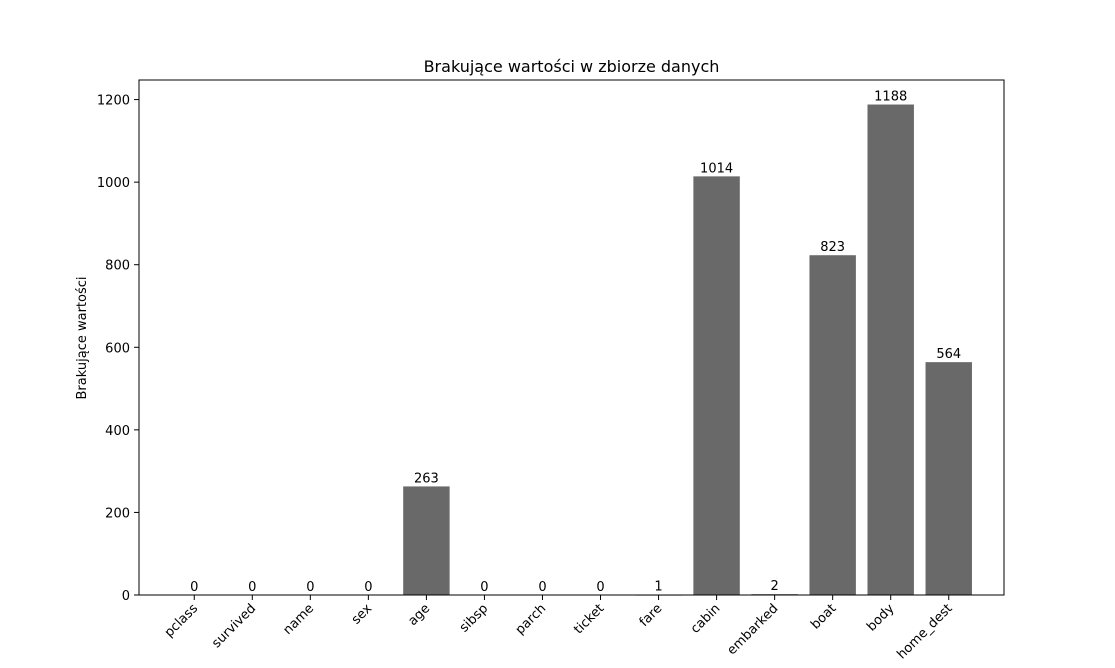 The height and width of the screenshot is (668, 1115). What do you see at coordinates (368, 587) in the screenshot?
I see `data-label-sex: 0` at bounding box center [368, 587].